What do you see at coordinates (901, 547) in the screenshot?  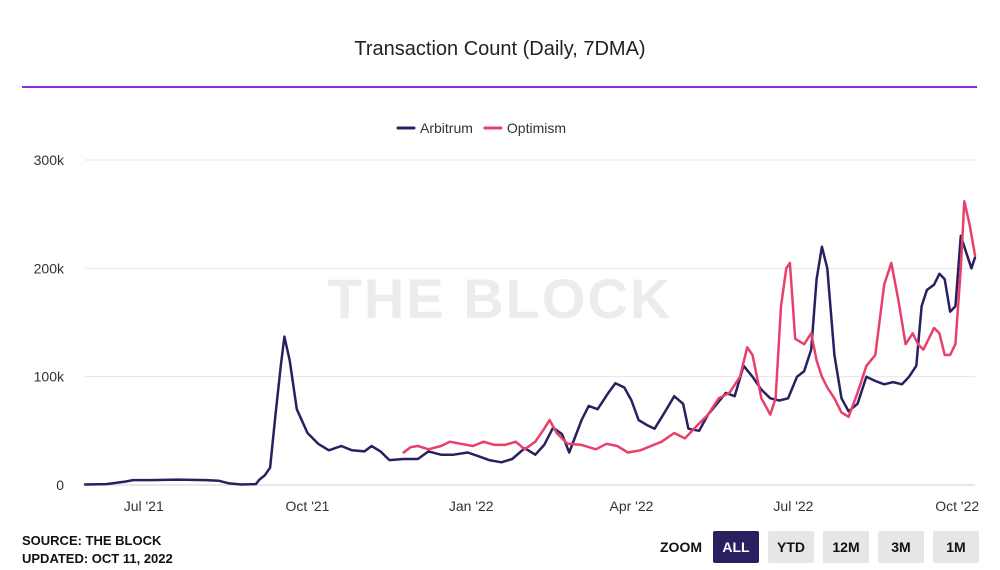 I see `zoom-3m-button: 3M` at bounding box center [901, 547].